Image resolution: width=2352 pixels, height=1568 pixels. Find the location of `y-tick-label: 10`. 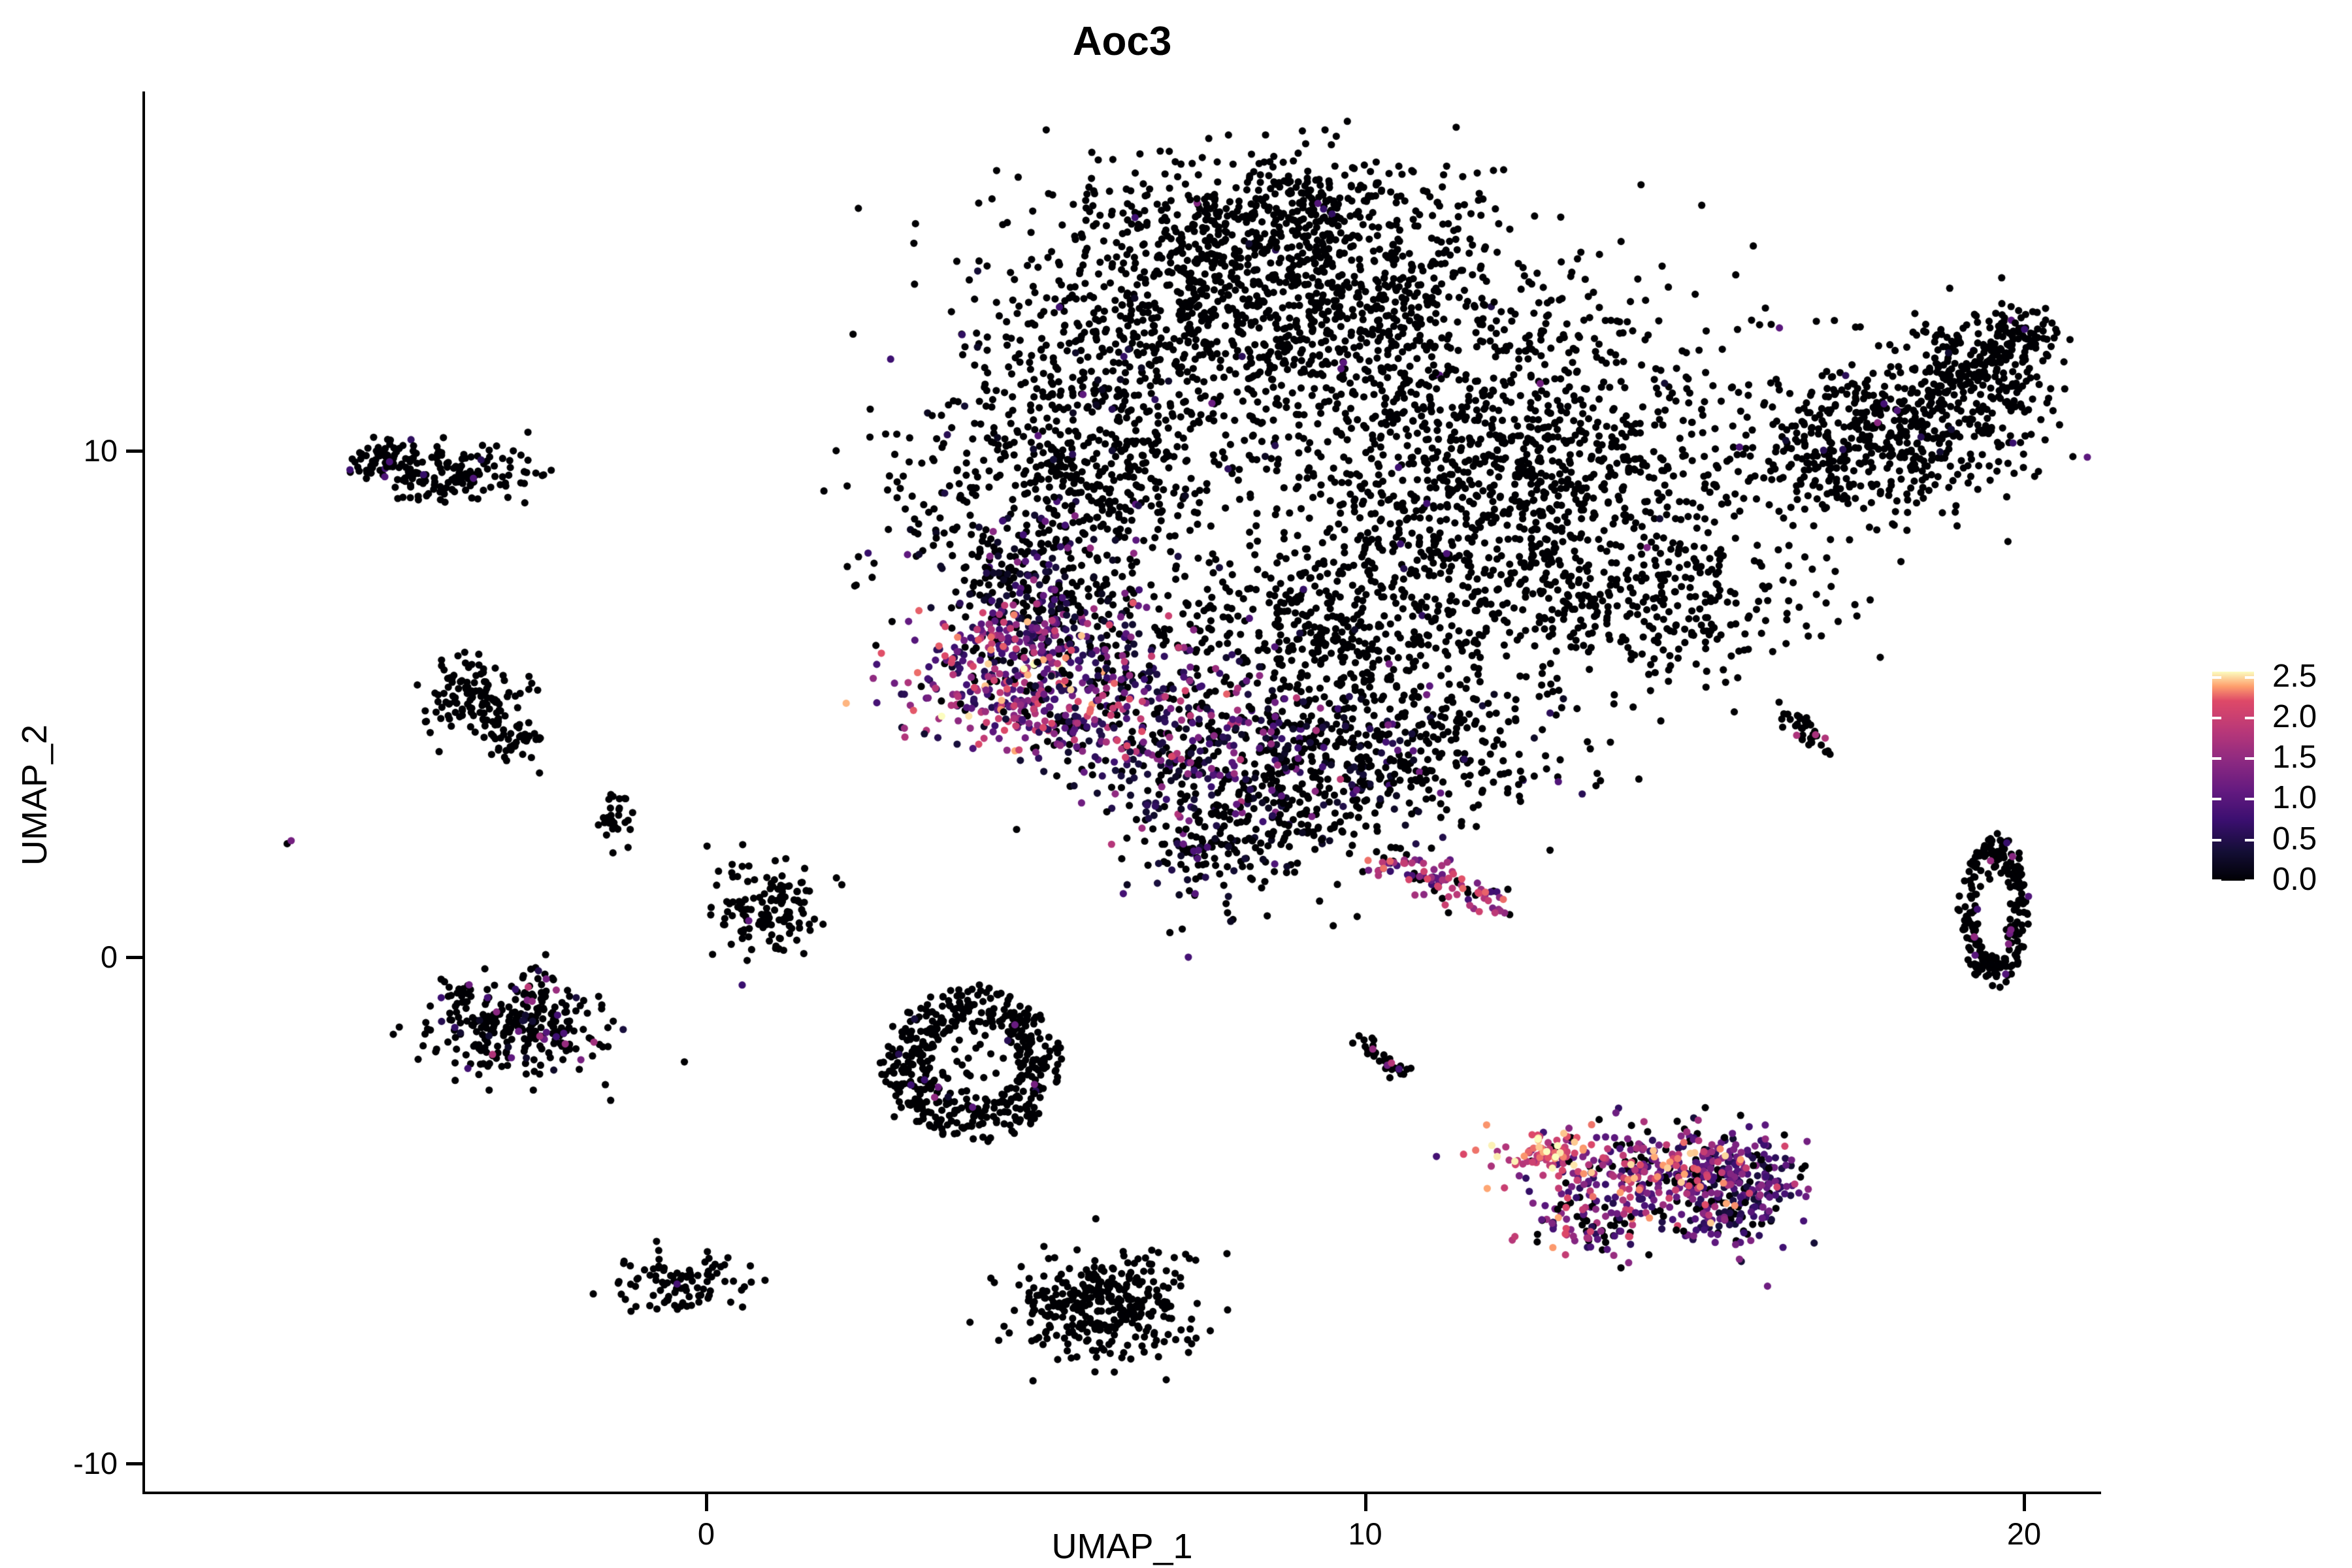

y-tick-label: 10 is located at coordinates (100, 450).